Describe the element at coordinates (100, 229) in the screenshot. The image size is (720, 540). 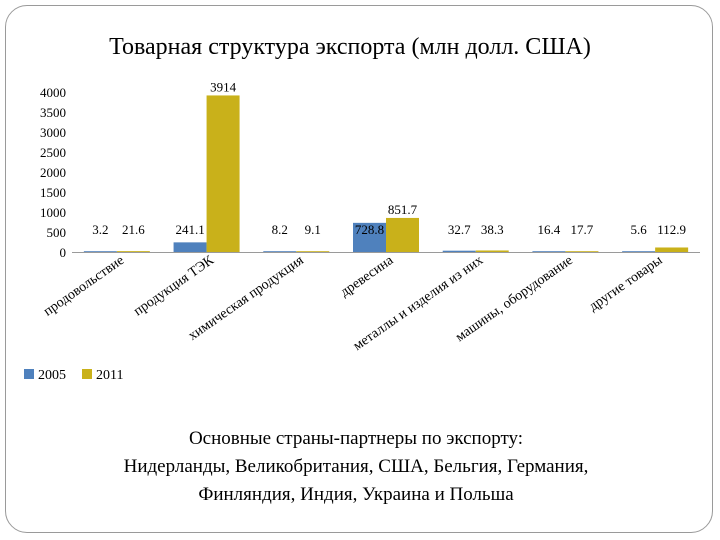
I see `data-label-2005-0: 3.2` at that location.